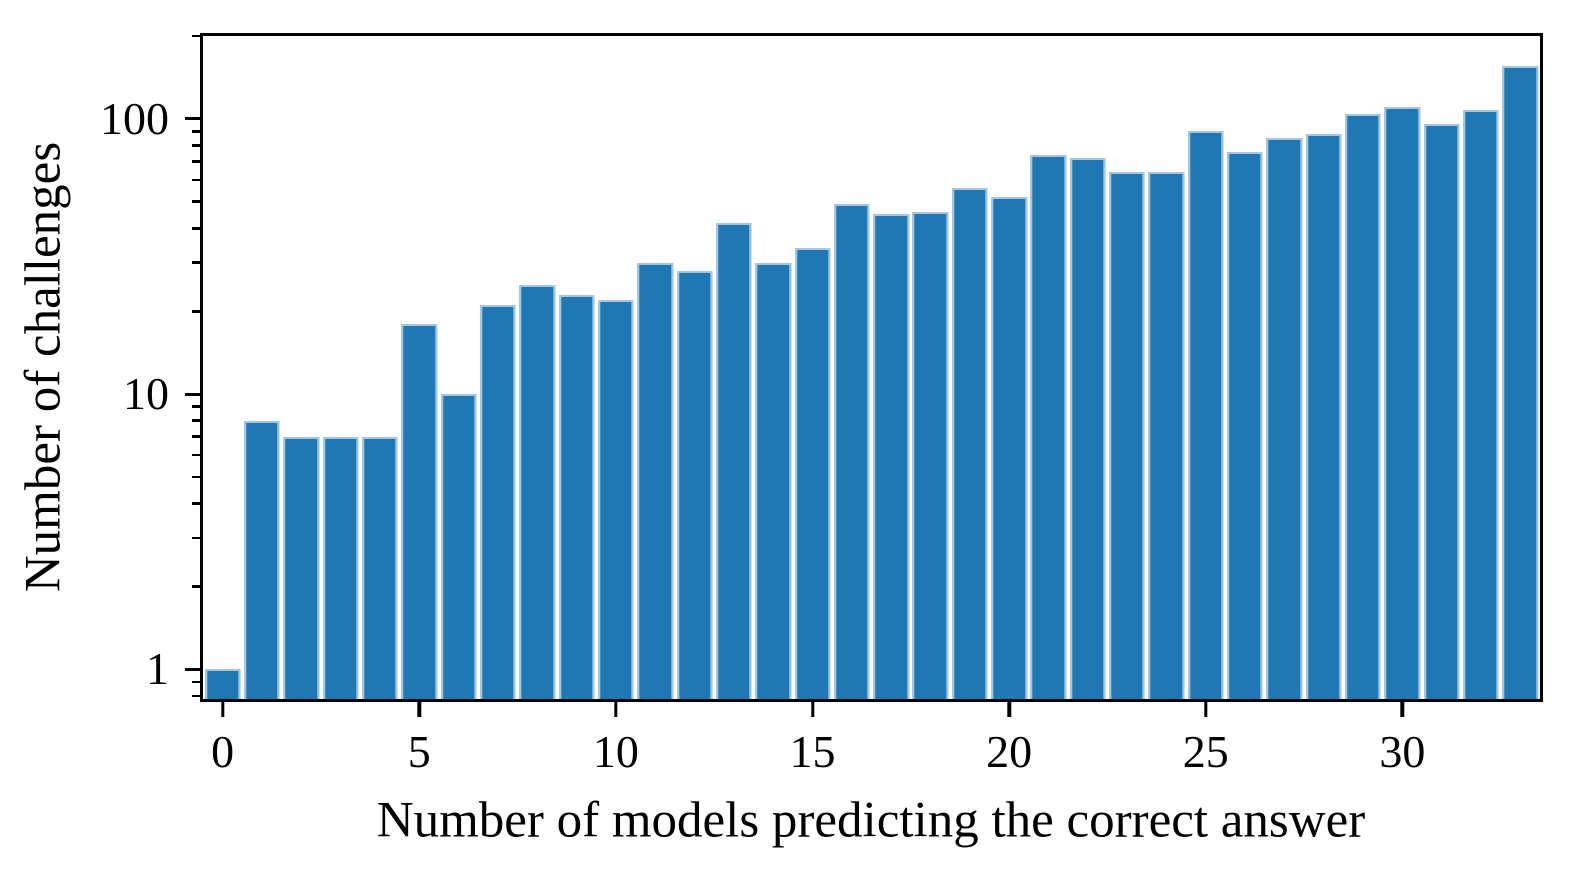 Image resolution: width=1579 pixels, height=874 pixels. What do you see at coordinates (1402, 751) in the screenshot?
I see `x-tick-label: 30` at bounding box center [1402, 751].